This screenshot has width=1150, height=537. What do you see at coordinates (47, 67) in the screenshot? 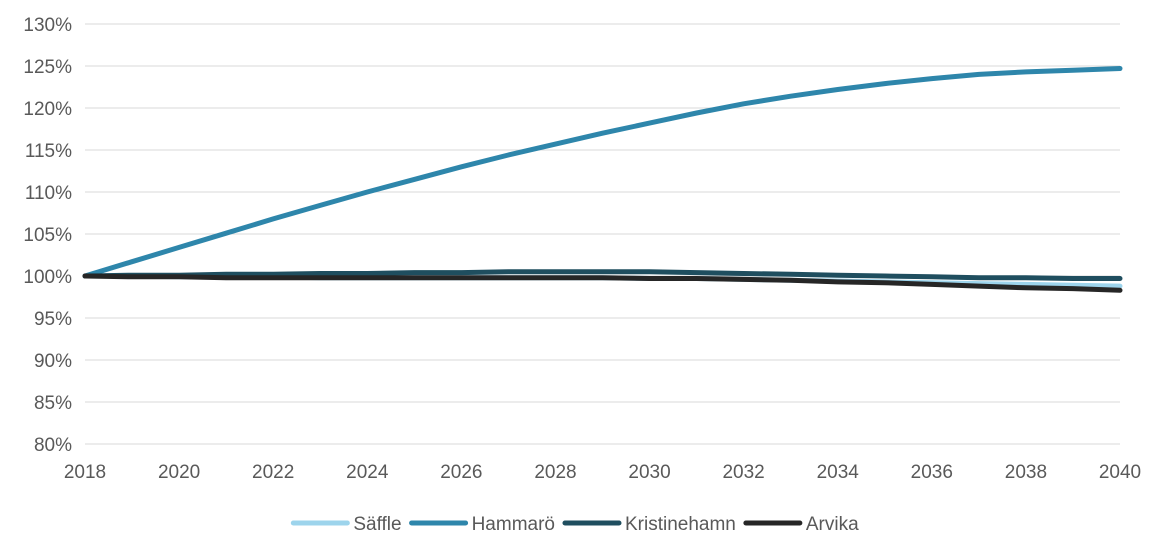
I see `y-tick-label: 125%` at bounding box center [47, 67].